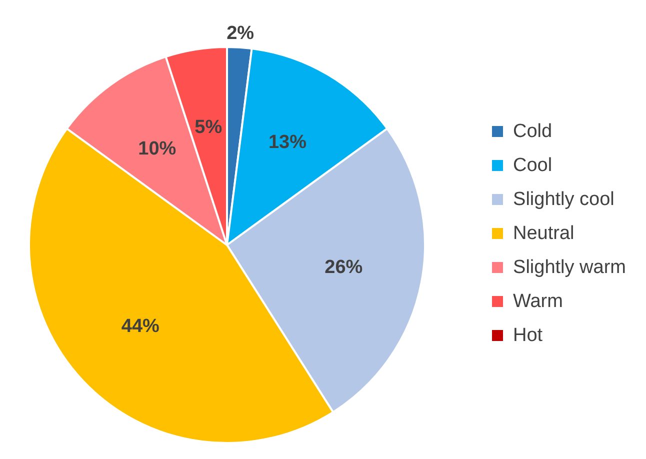  I want to click on legend-label: Cold, so click(532, 131).